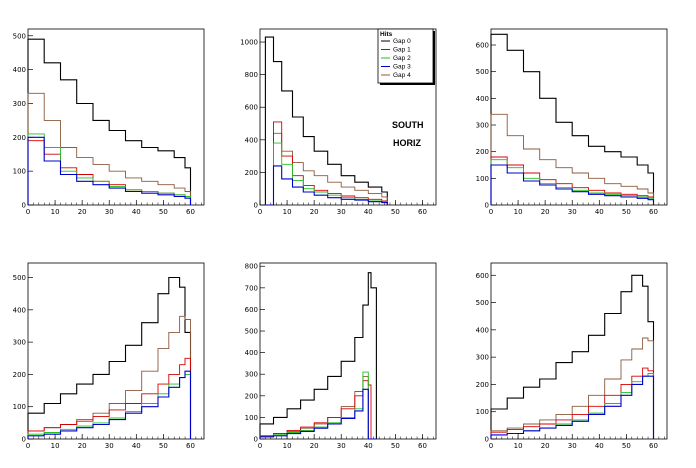  Describe the element at coordinates (408, 125) in the screenshot. I see `annotation-south: SOUTH` at that location.